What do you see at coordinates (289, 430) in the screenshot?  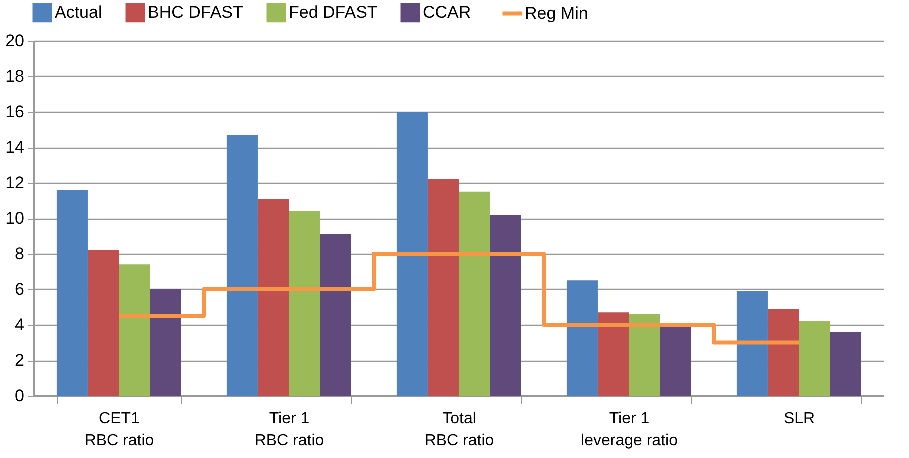 I see `x-tick-label: Tier 1 RBC ratio` at bounding box center [289, 430].